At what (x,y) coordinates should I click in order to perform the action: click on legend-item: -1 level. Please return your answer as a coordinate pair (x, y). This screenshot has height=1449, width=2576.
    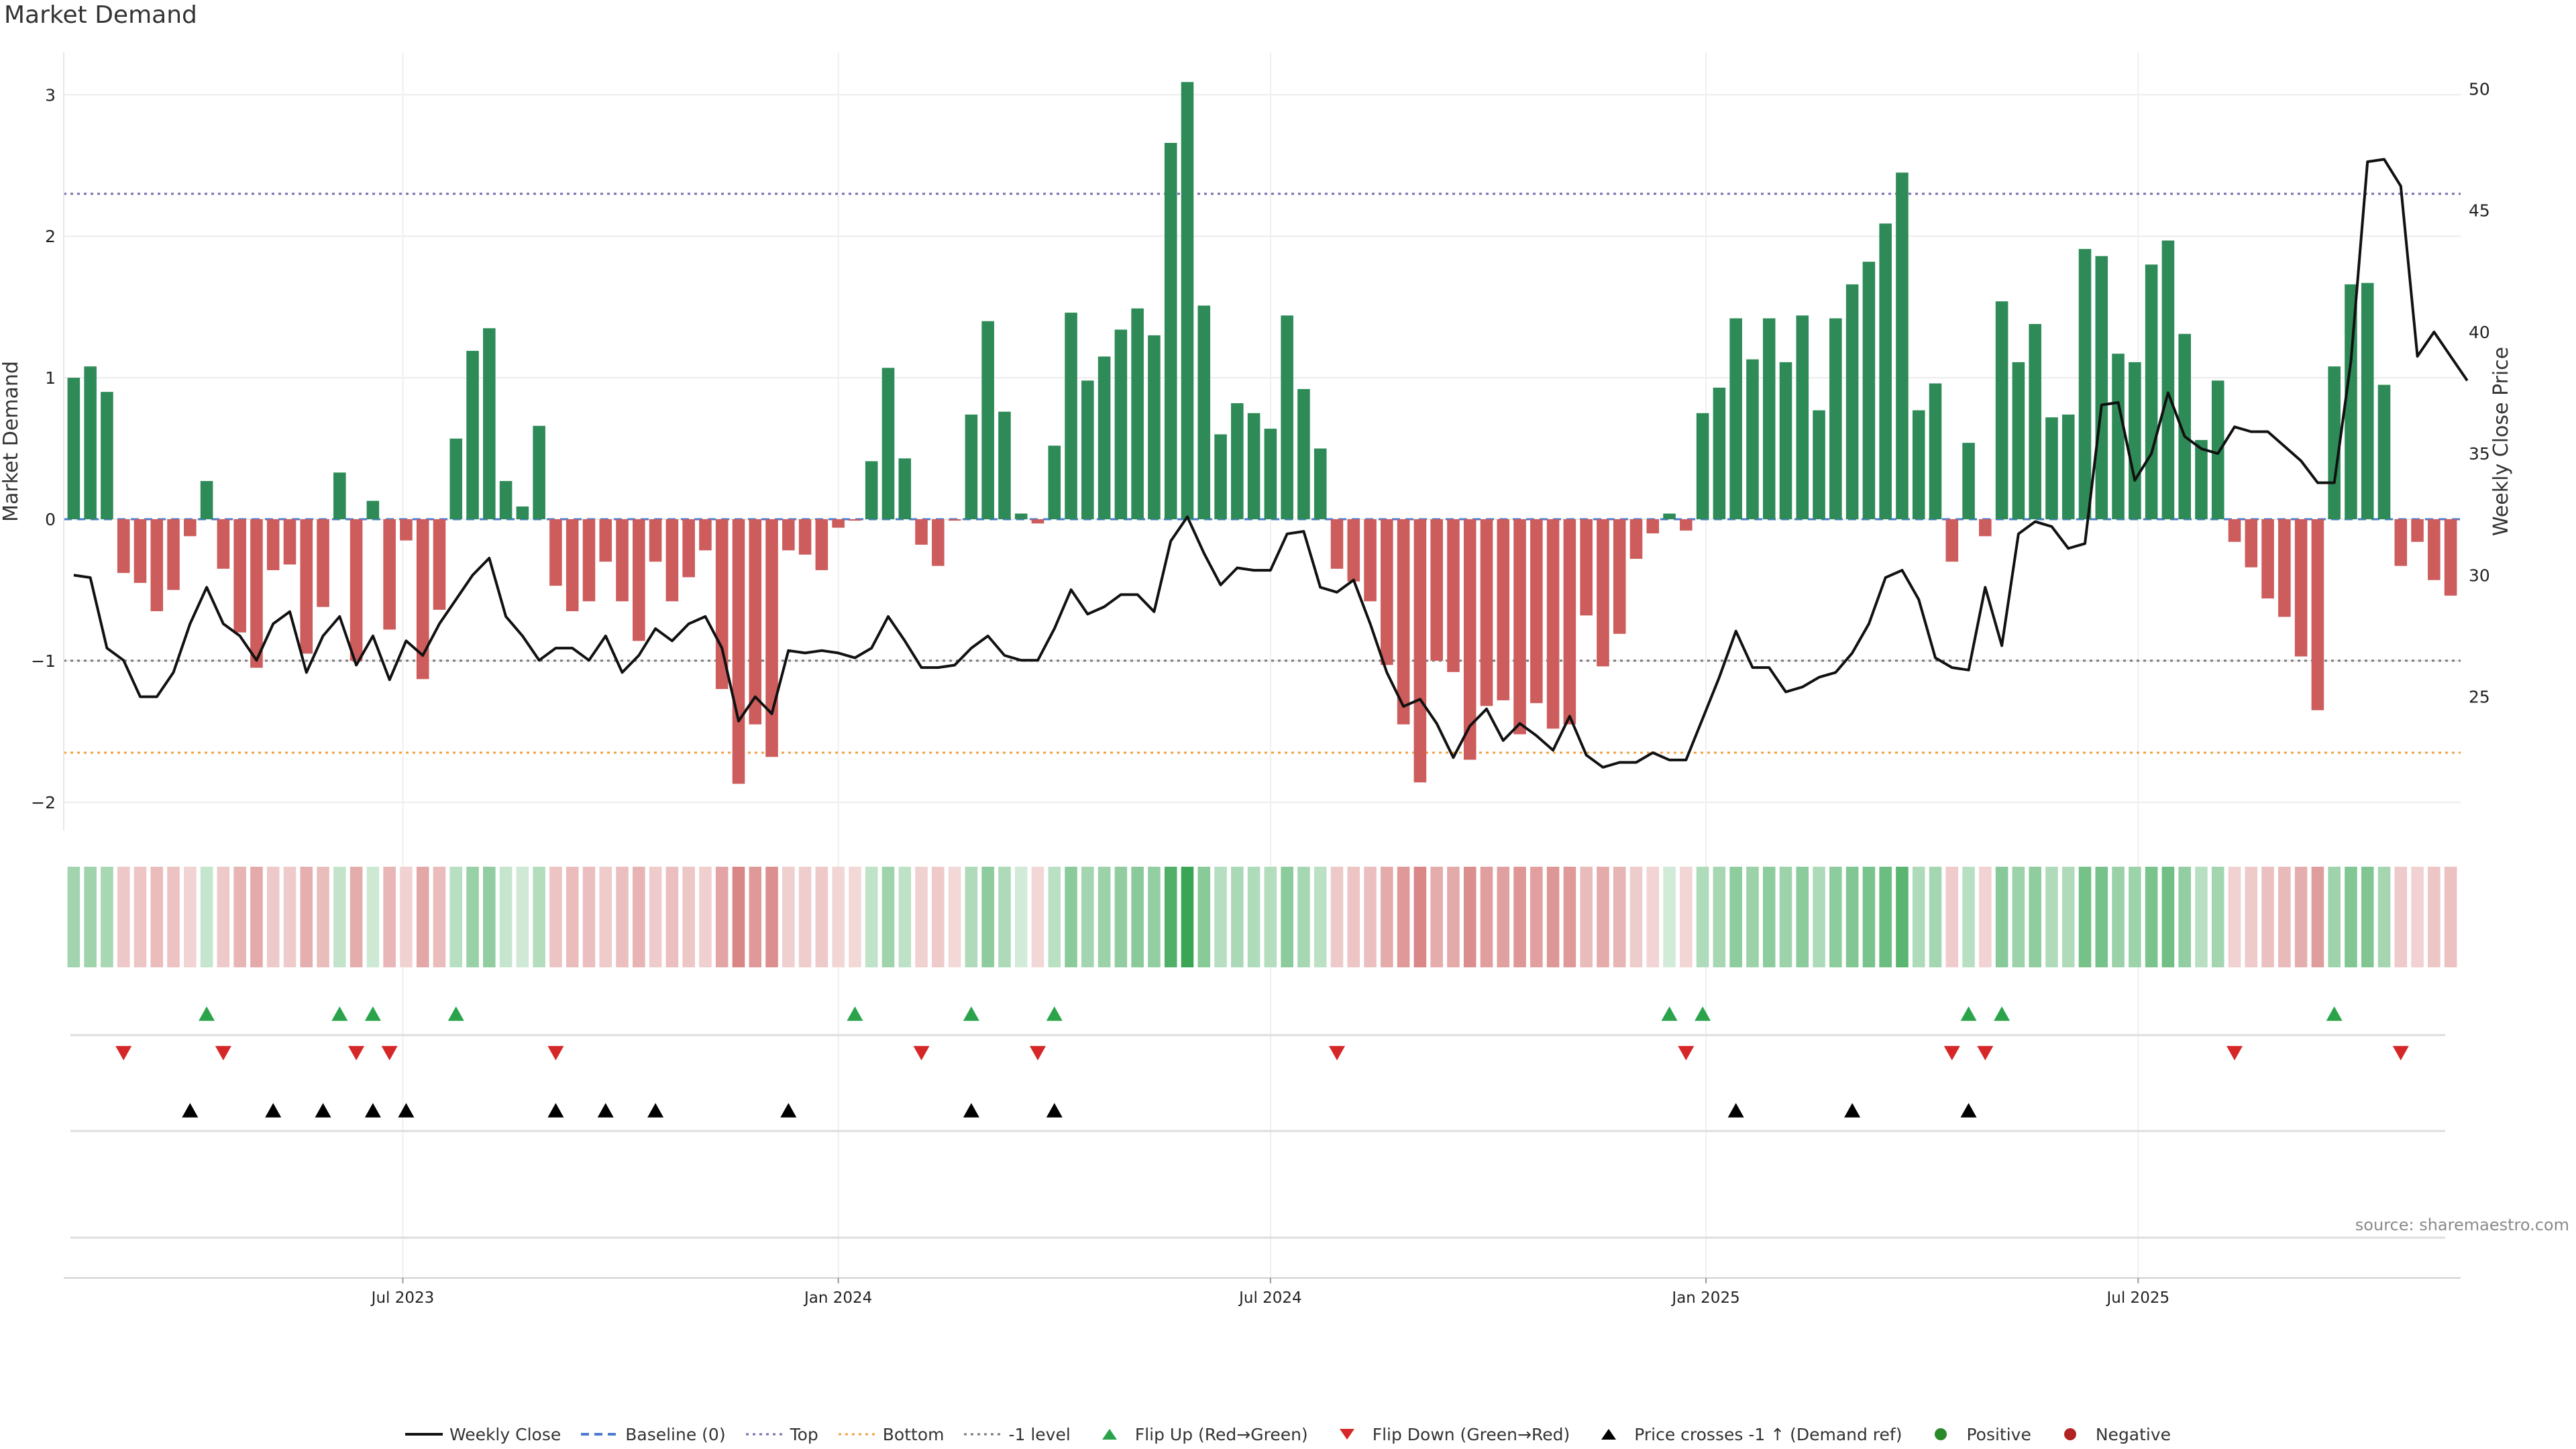
    Looking at the image, I should click on (1017, 1434).